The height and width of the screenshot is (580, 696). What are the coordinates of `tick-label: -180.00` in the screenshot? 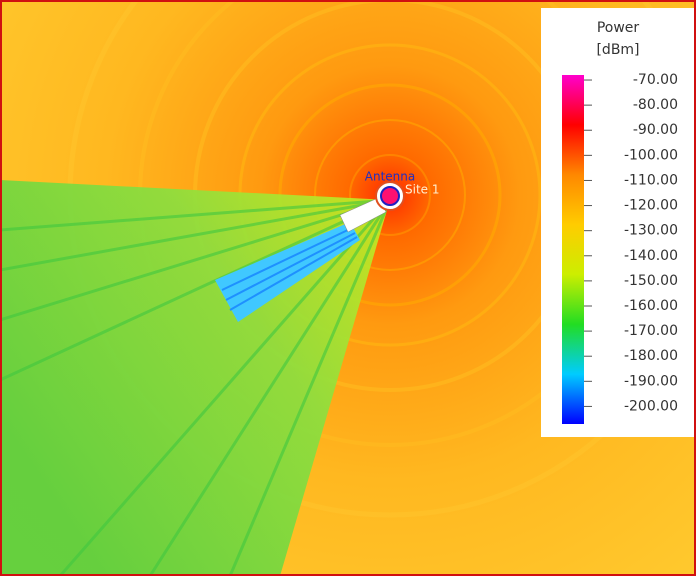 It's located at (651, 356).